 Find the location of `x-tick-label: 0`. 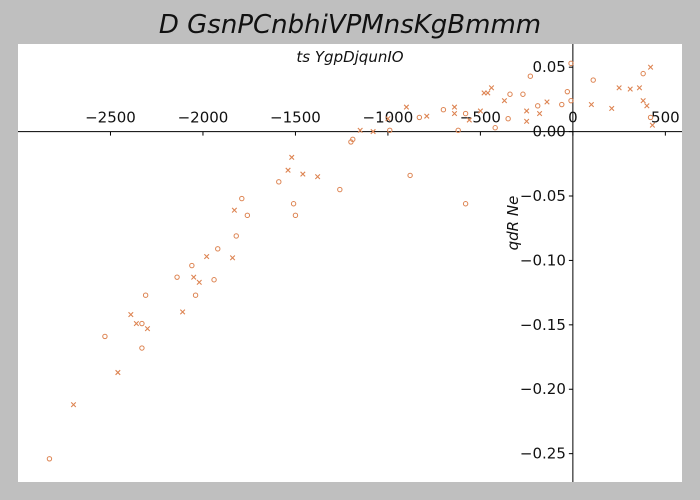

x-tick-label: 0 is located at coordinates (573, 118).